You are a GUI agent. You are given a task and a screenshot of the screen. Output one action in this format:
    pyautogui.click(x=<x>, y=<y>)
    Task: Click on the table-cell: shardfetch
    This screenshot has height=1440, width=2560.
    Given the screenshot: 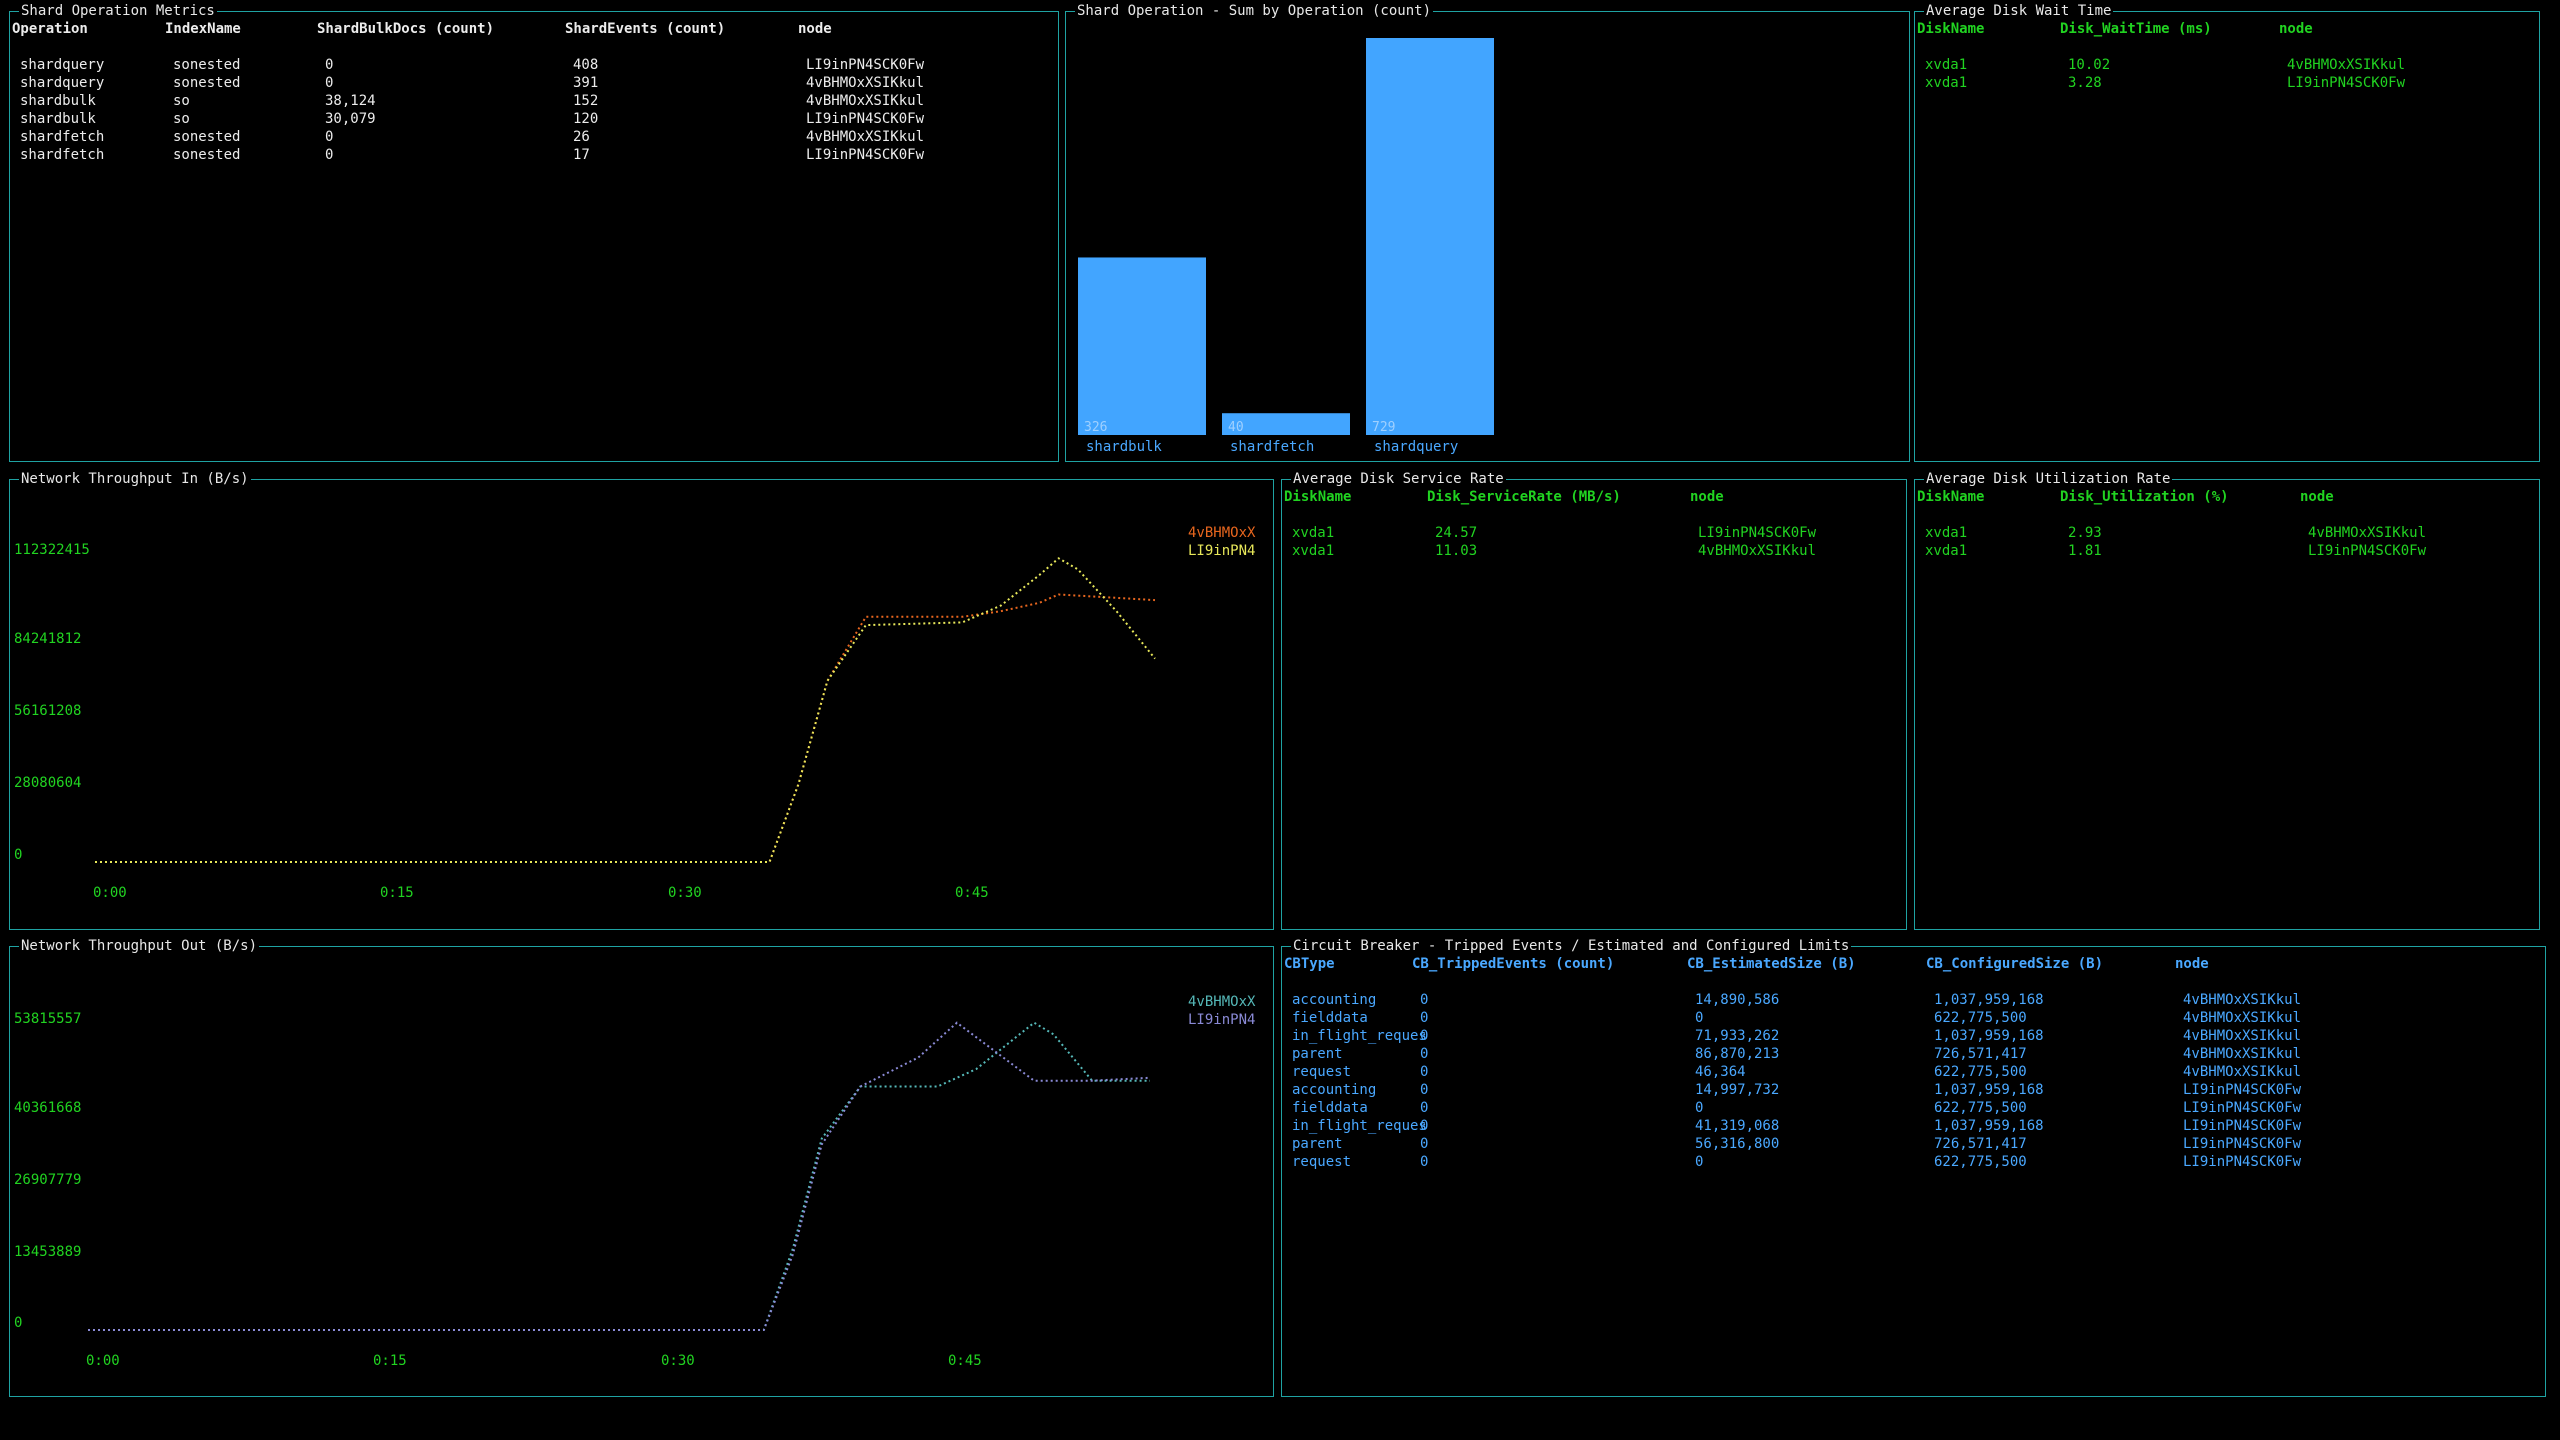 What is the action you would take?
    pyautogui.click(x=62, y=137)
    